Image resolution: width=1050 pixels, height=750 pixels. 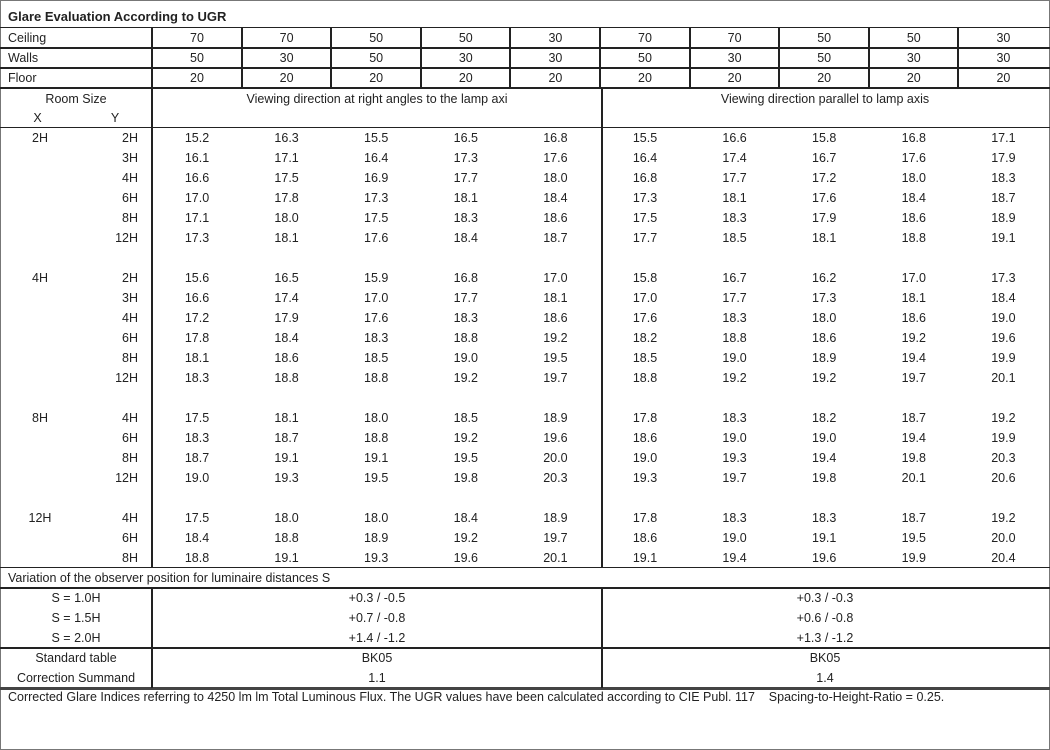 What do you see at coordinates (377, 598) in the screenshot?
I see `variation-right-angles: +0.3 / -0.5` at bounding box center [377, 598].